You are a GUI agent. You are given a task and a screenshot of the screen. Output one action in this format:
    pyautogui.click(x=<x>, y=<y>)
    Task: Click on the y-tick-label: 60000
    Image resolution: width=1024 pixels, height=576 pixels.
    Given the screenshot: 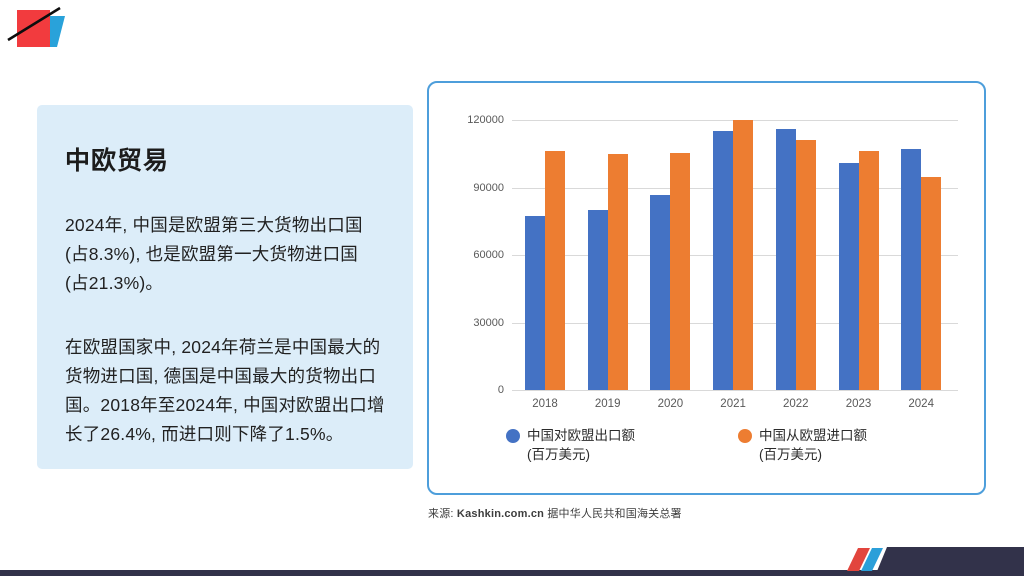 What is the action you would take?
    pyautogui.click(x=488, y=255)
    